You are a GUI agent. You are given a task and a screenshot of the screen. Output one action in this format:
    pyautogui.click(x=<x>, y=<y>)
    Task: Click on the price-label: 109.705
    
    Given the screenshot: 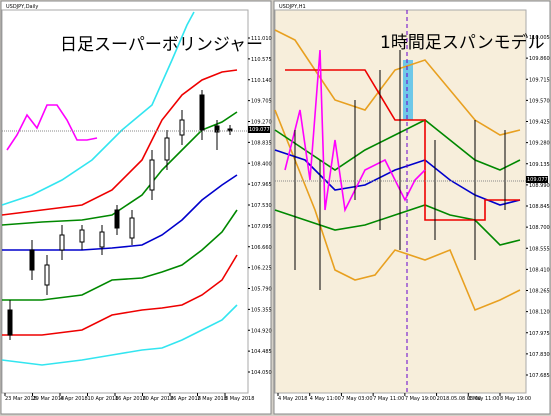 What is the action you would take?
    pyautogui.click(x=261, y=102)
    